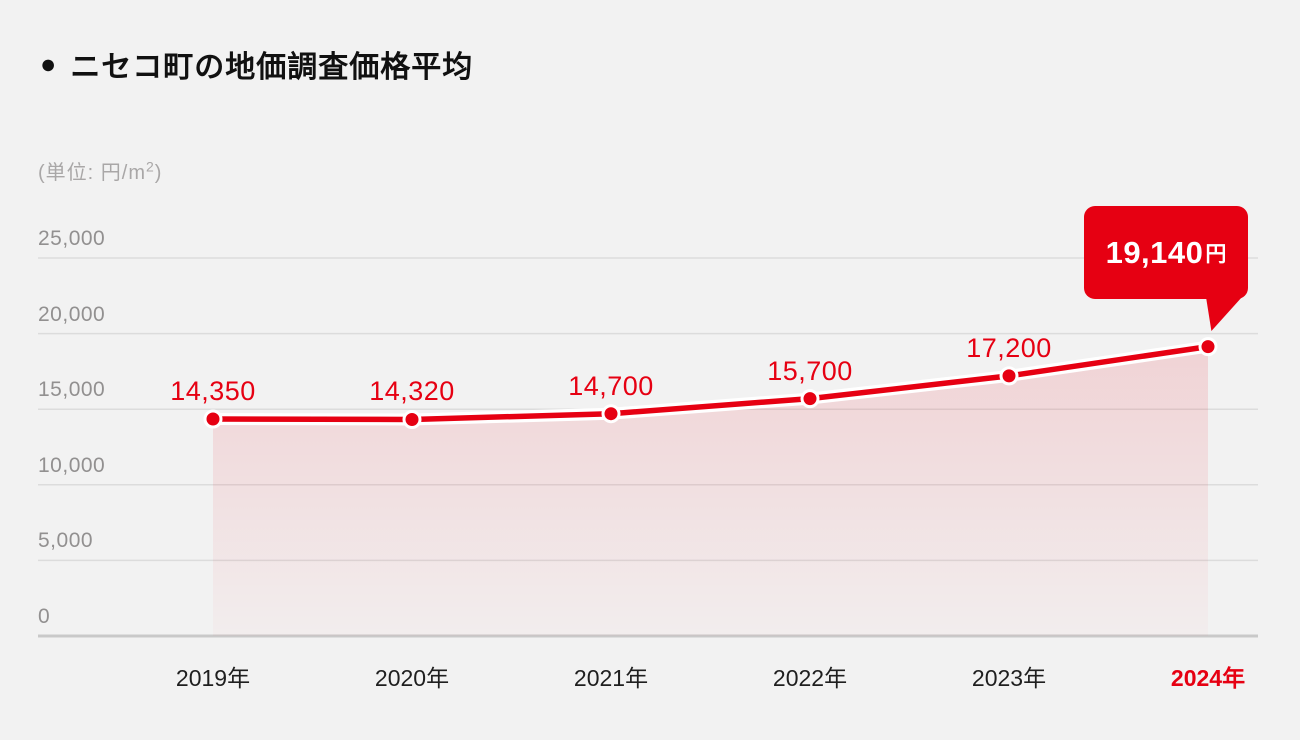  I want to click on callout-2024: 19,140 円, so click(1166, 252).